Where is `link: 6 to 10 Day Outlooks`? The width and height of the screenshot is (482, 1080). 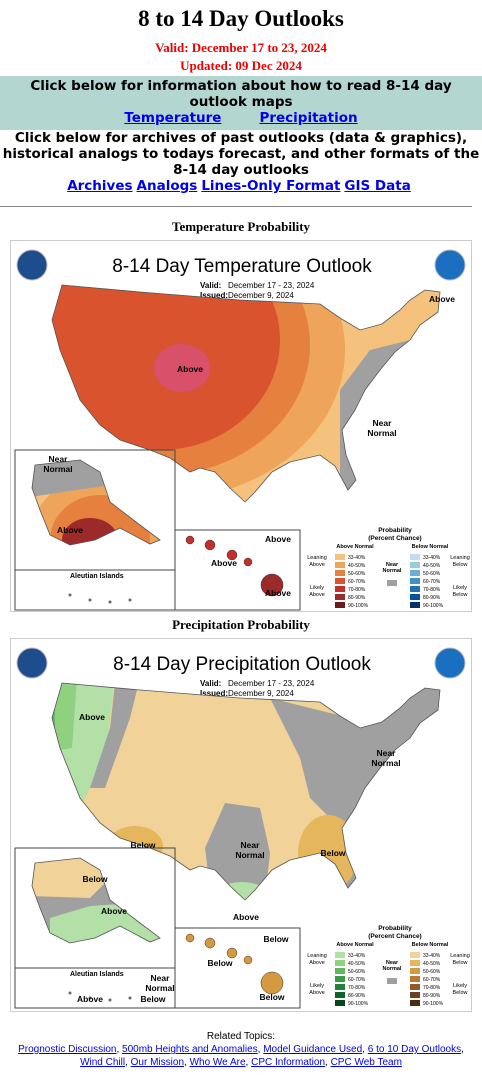
link: 6 to 10 Day Outlooks is located at coordinates (414, 1049).